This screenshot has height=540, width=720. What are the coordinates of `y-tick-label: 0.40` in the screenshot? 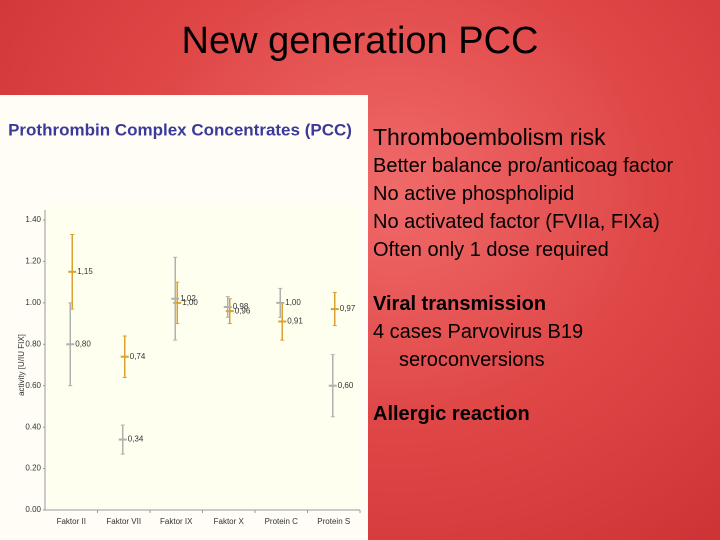 It's located at (33, 426).